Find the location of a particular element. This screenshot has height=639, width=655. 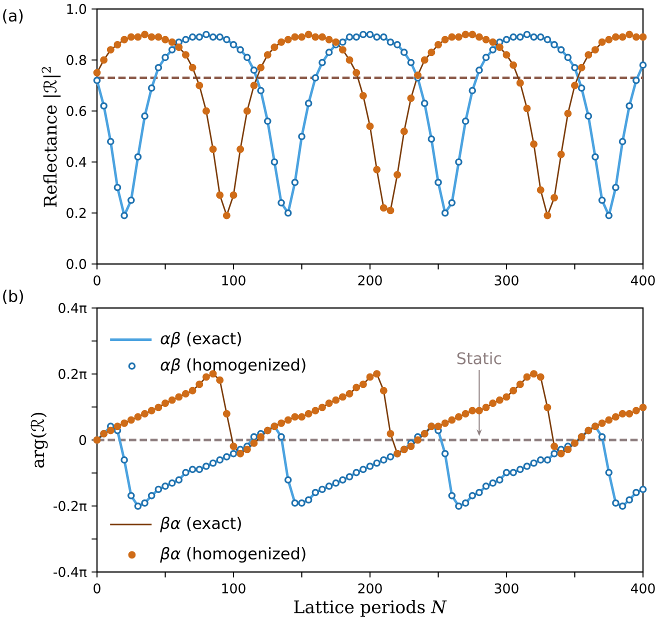

y-tick-label: 1.0 is located at coordinates (76, 9).